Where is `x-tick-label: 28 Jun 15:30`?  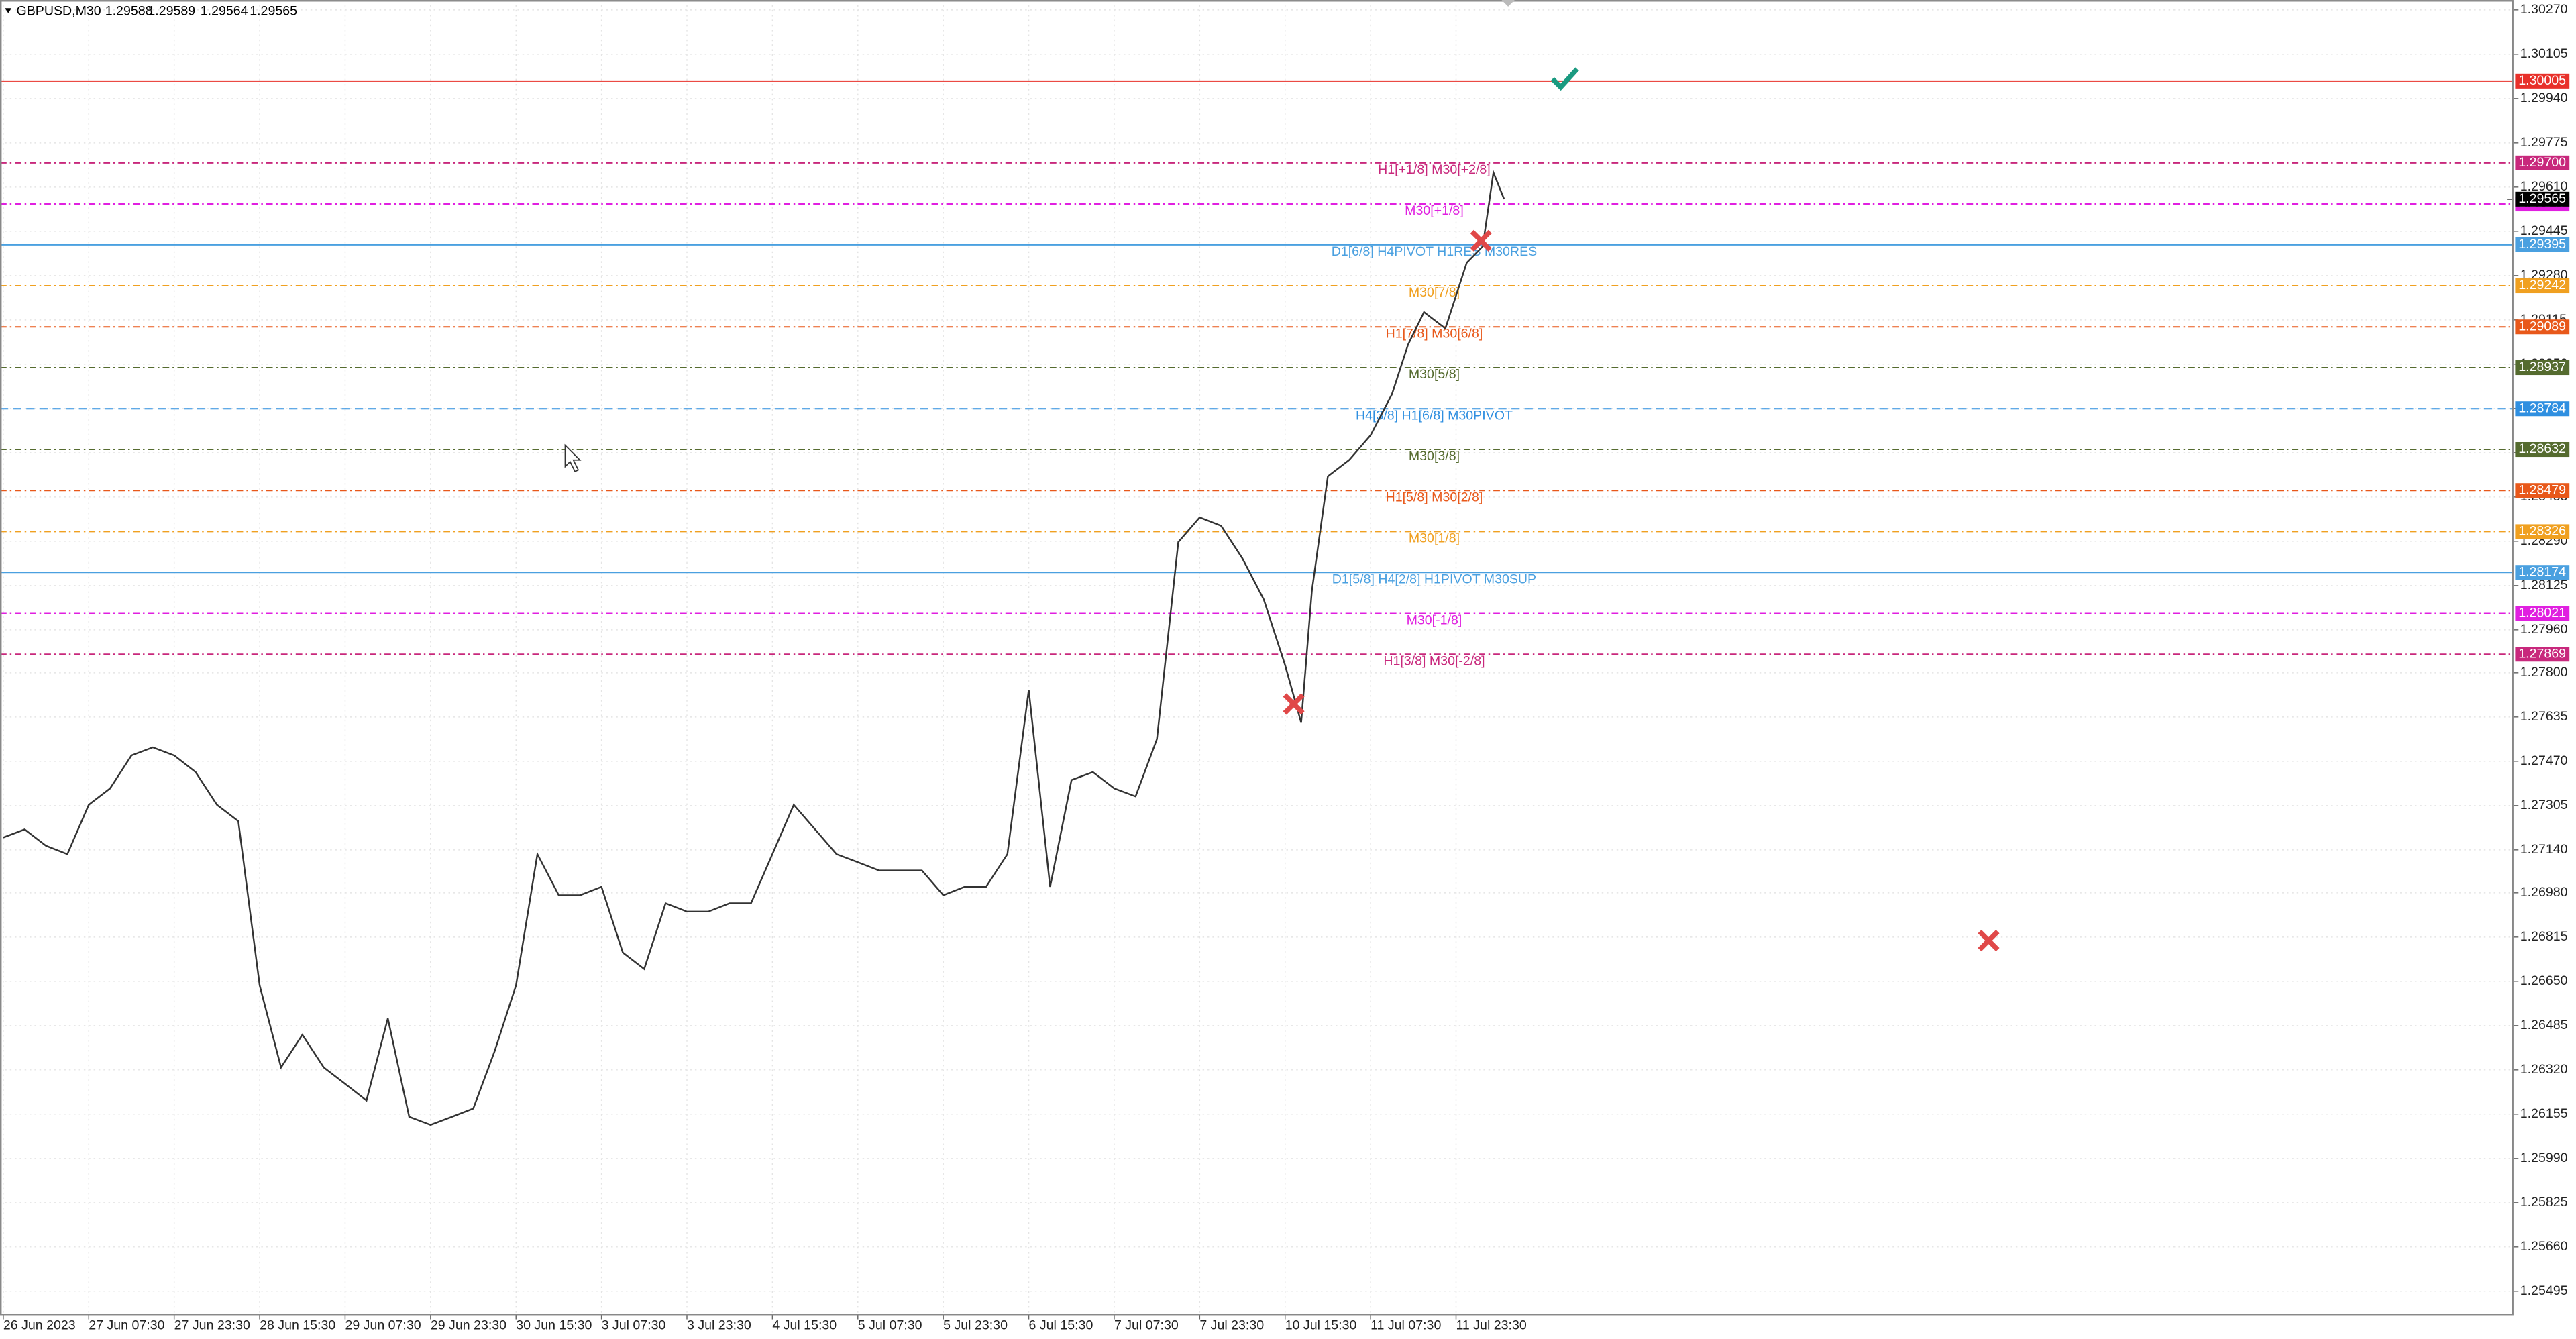
x-tick-label: 28 Jun 15:30 is located at coordinates (297, 1325).